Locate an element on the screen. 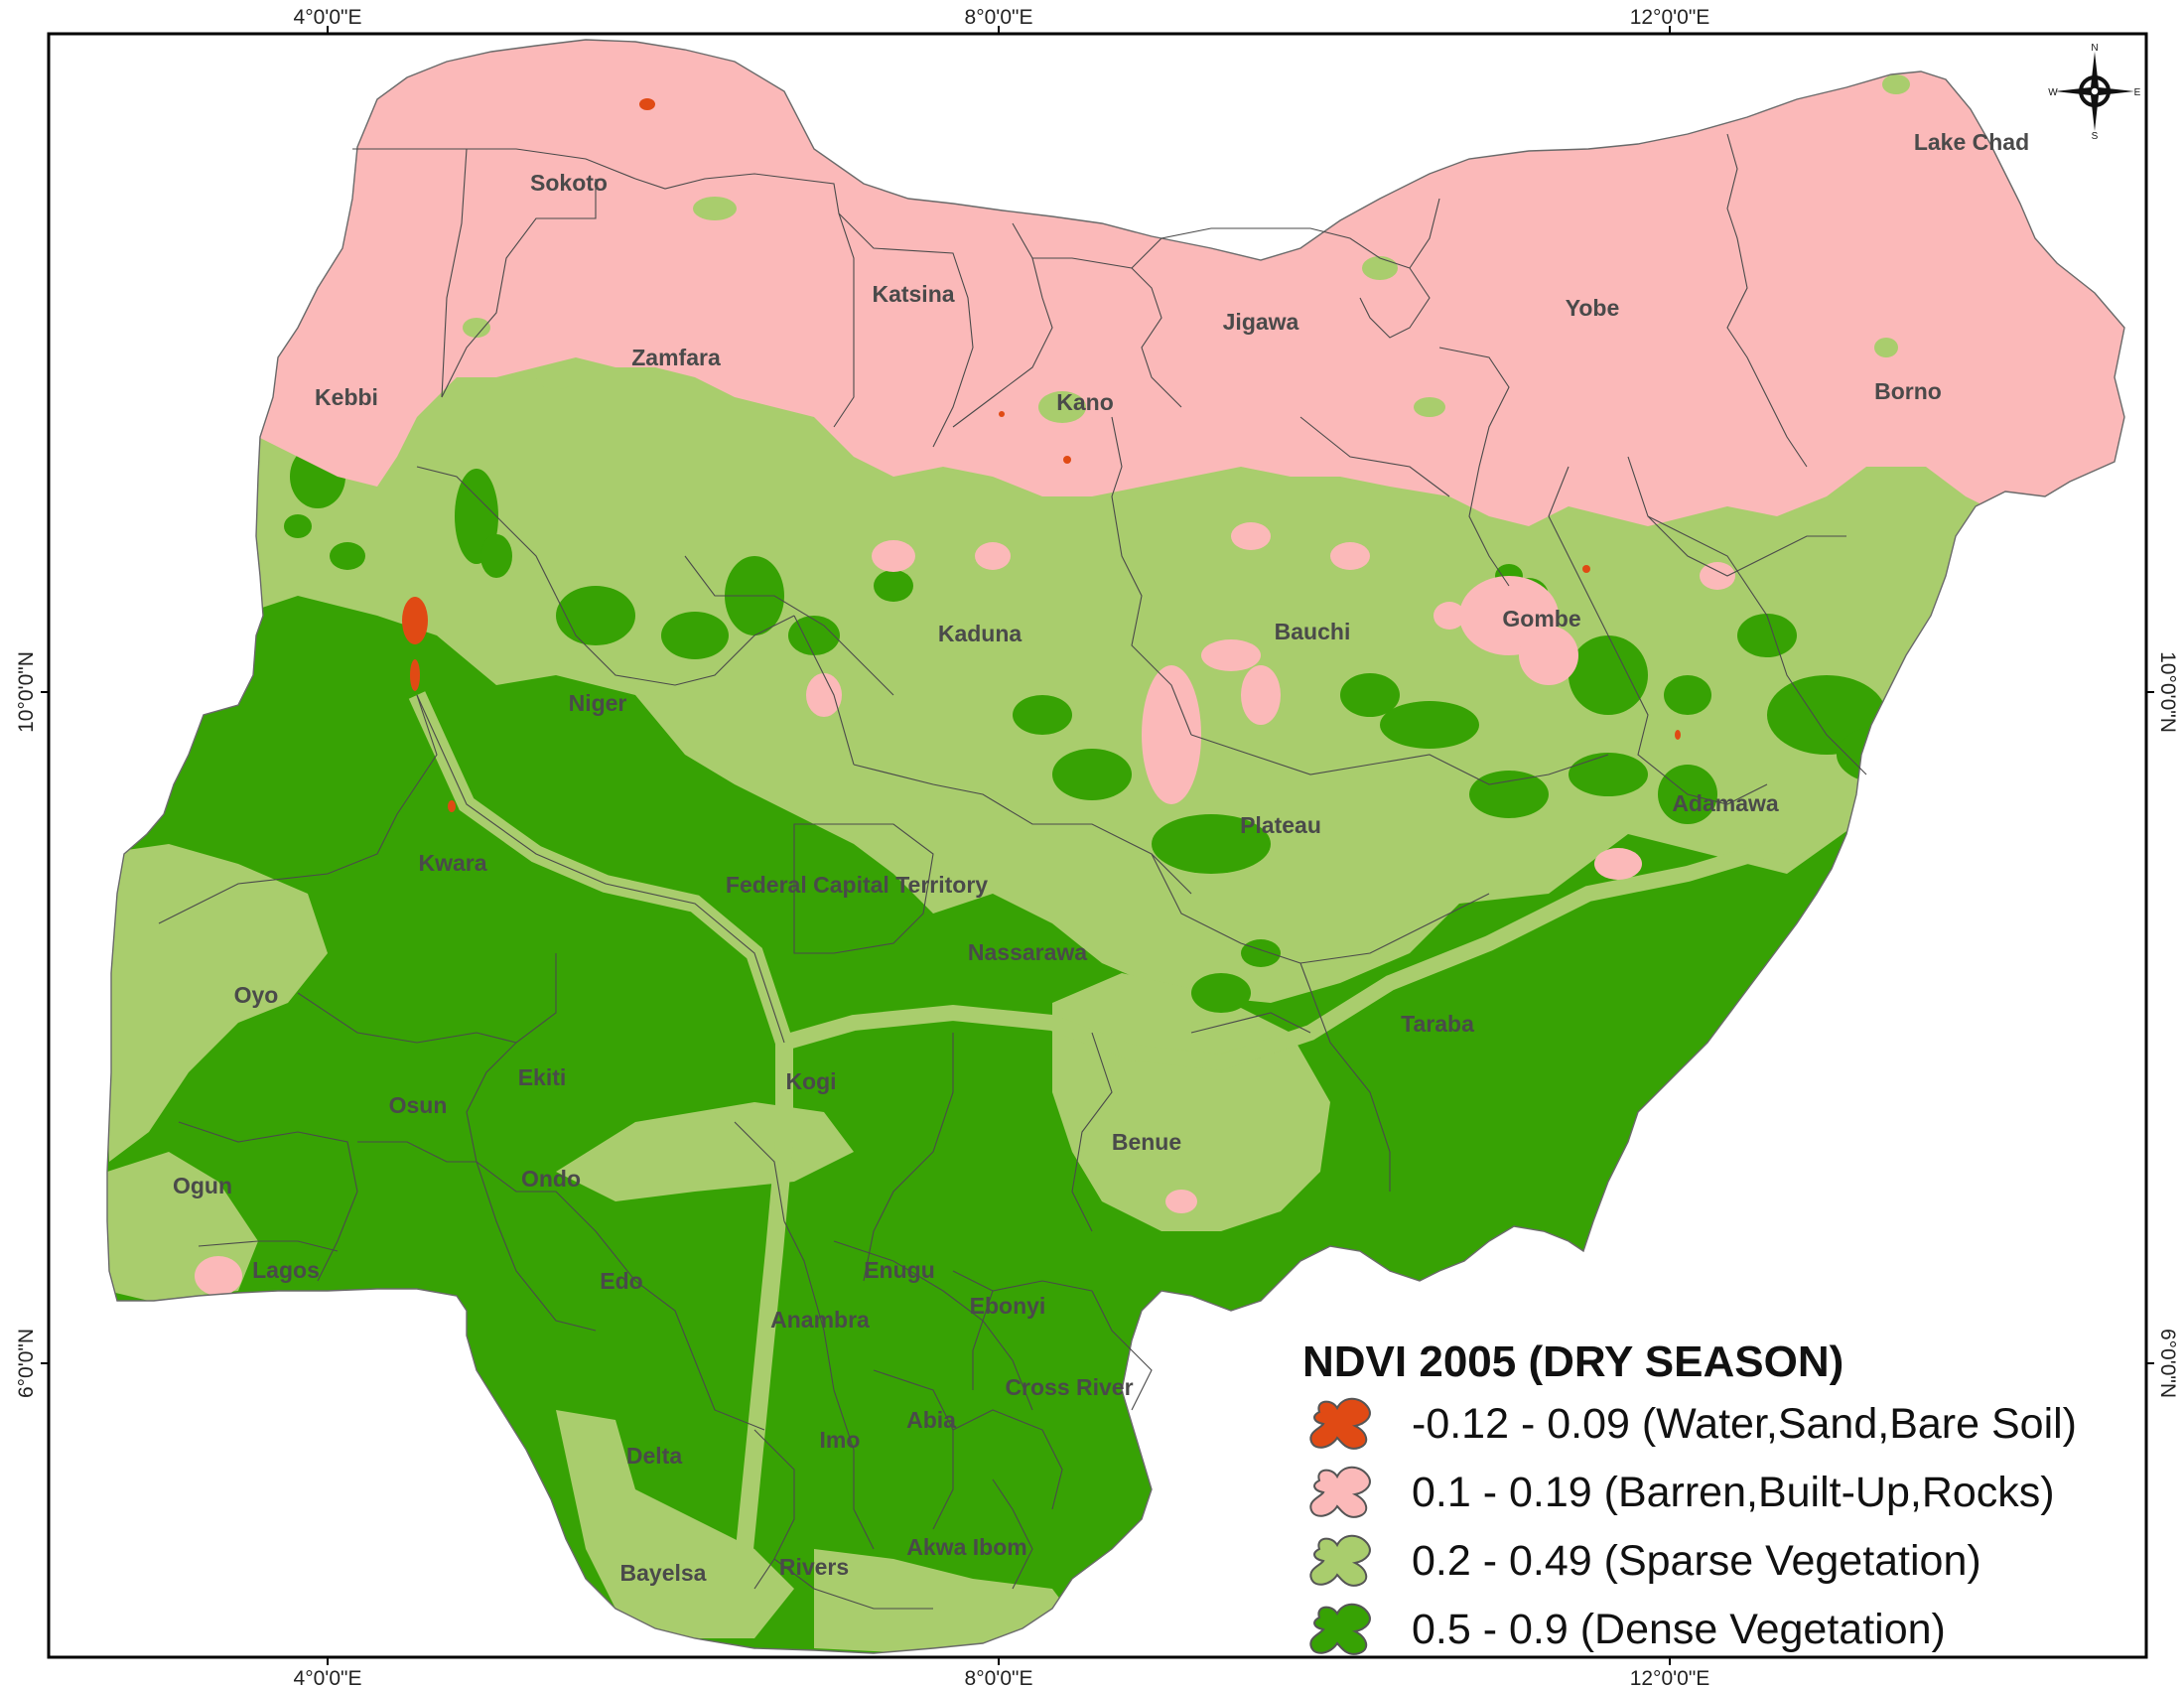 Image resolution: width=2184 pixels, height=1688 pixels. label-niger: Niger is located at coordinates (598, 703).